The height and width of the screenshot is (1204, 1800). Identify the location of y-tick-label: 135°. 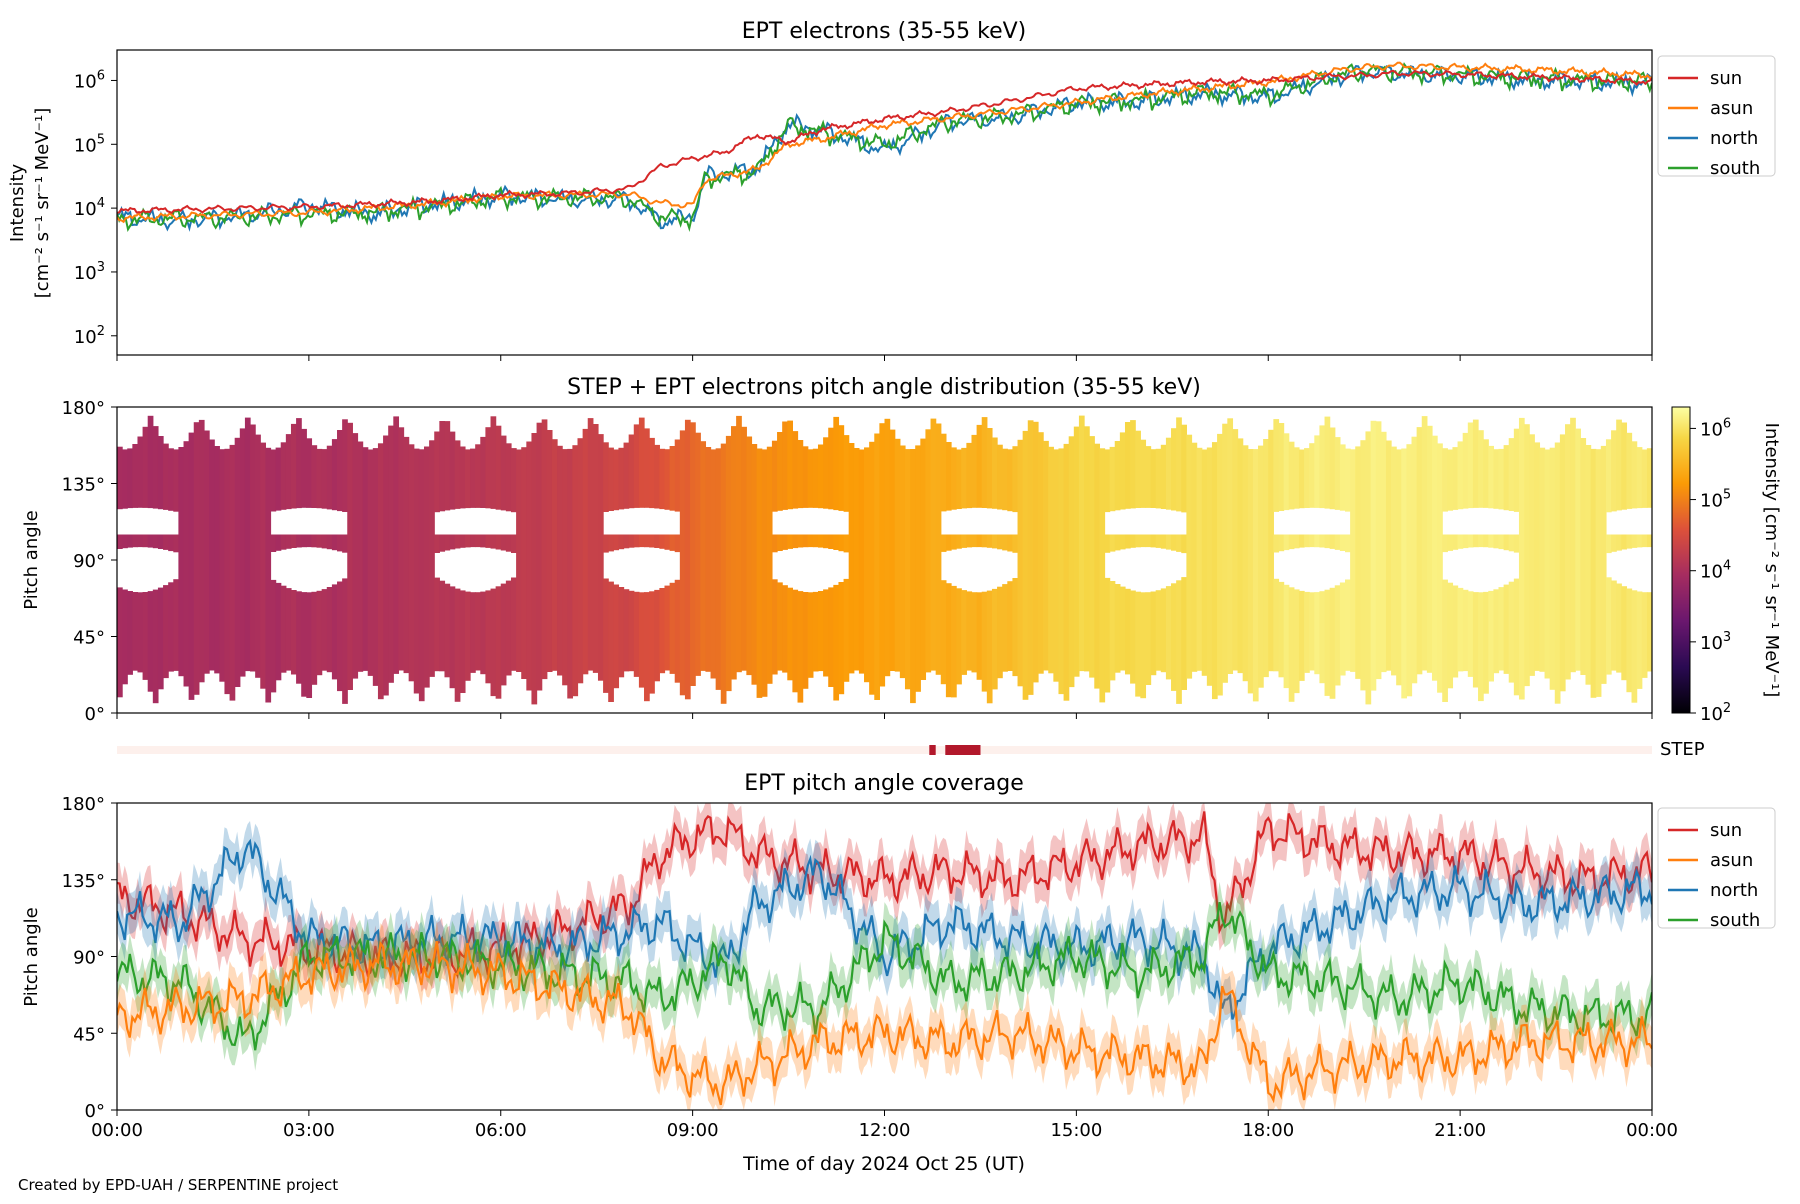
(83, 881).